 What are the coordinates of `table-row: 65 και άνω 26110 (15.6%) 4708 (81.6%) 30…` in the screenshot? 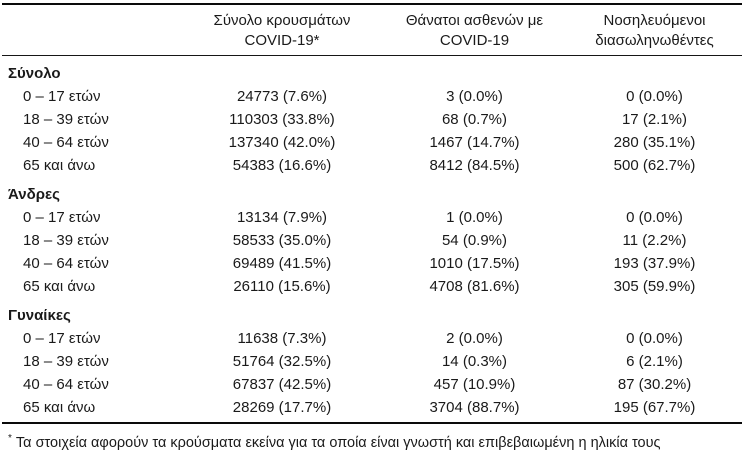 It's located at (372, 286).